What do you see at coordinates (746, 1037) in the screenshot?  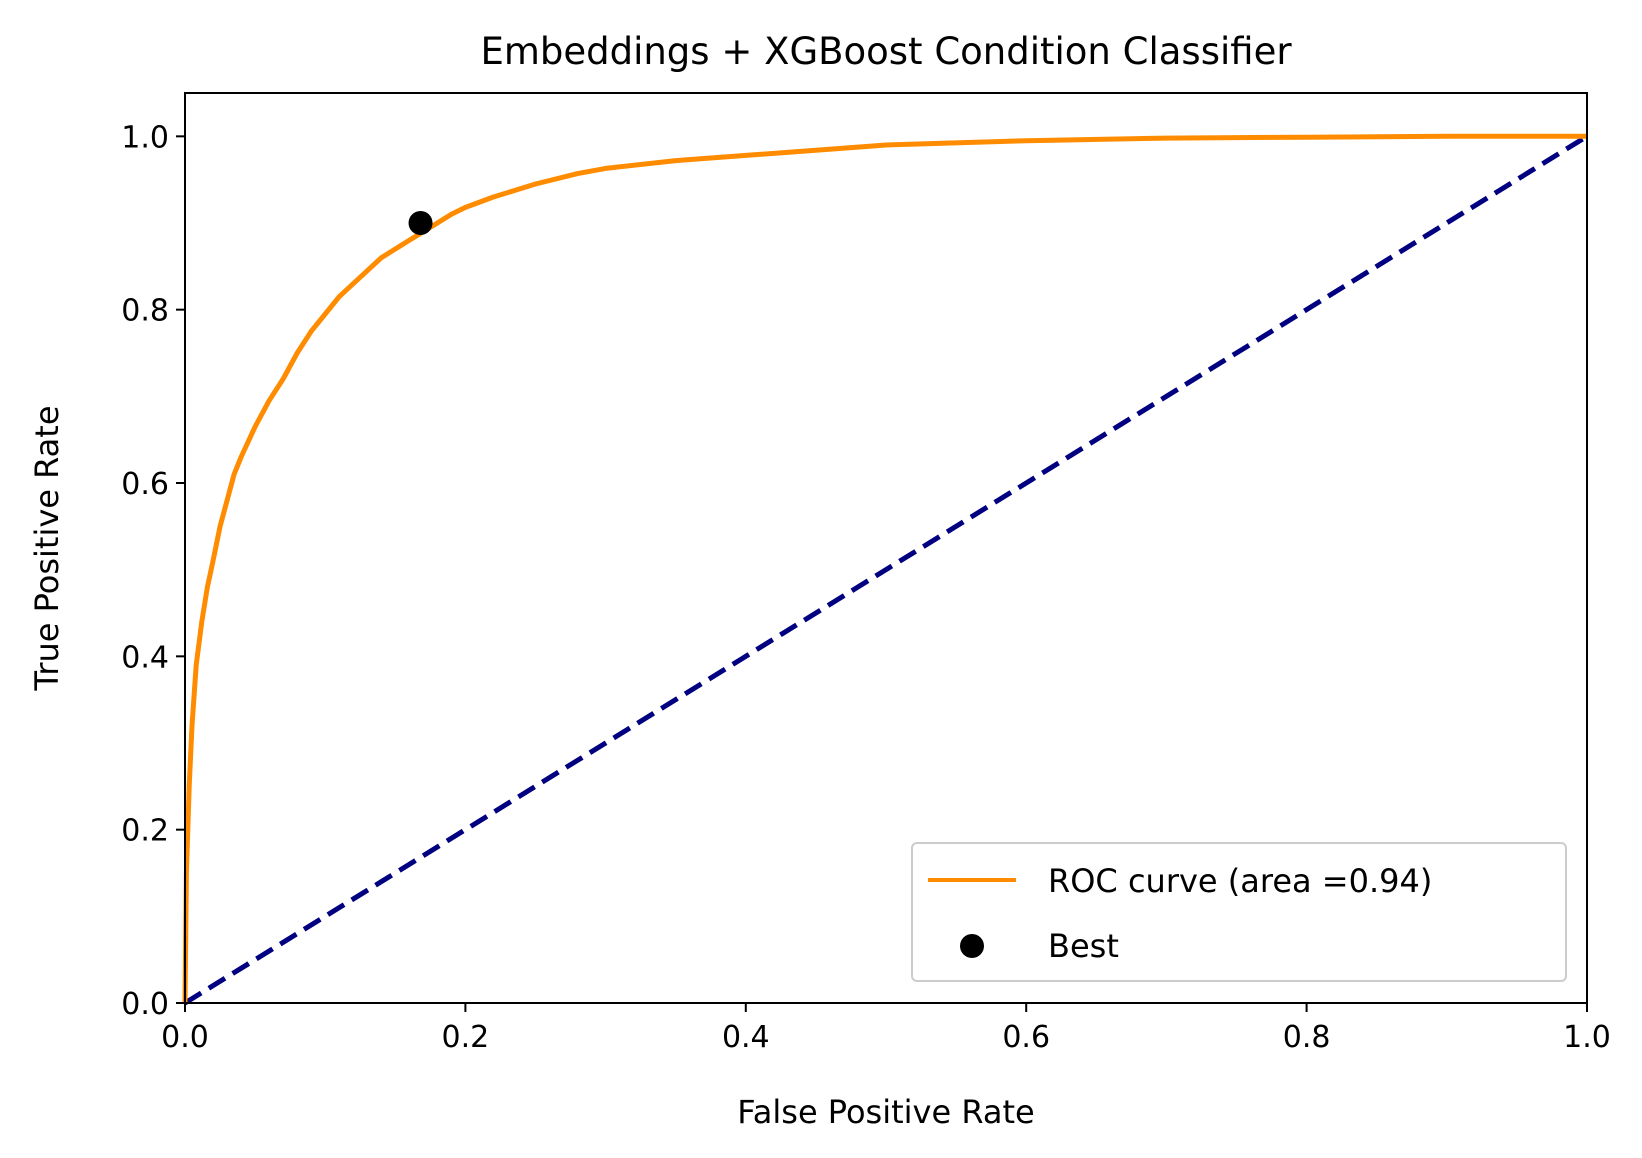 I see `x-tick-label: 0.4` at bounding box center [746, 1037].